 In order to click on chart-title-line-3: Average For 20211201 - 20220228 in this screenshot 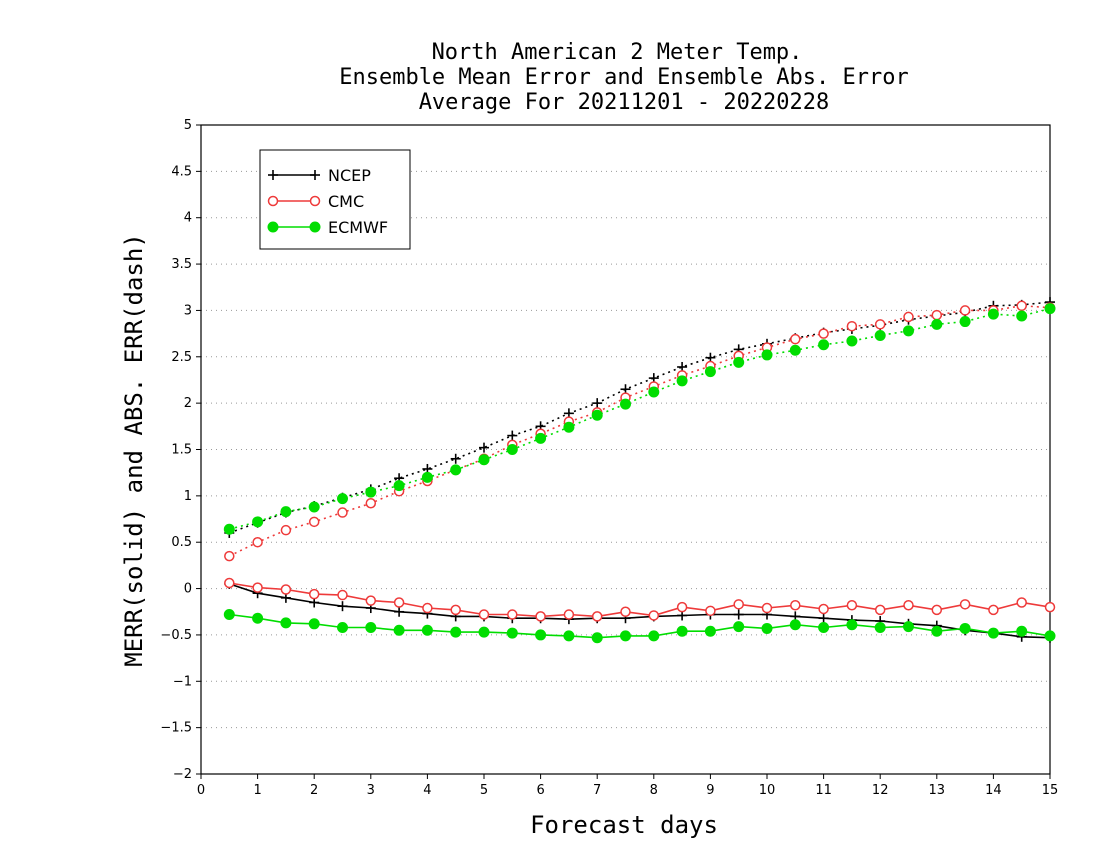, I will do `click(624, 102)`.